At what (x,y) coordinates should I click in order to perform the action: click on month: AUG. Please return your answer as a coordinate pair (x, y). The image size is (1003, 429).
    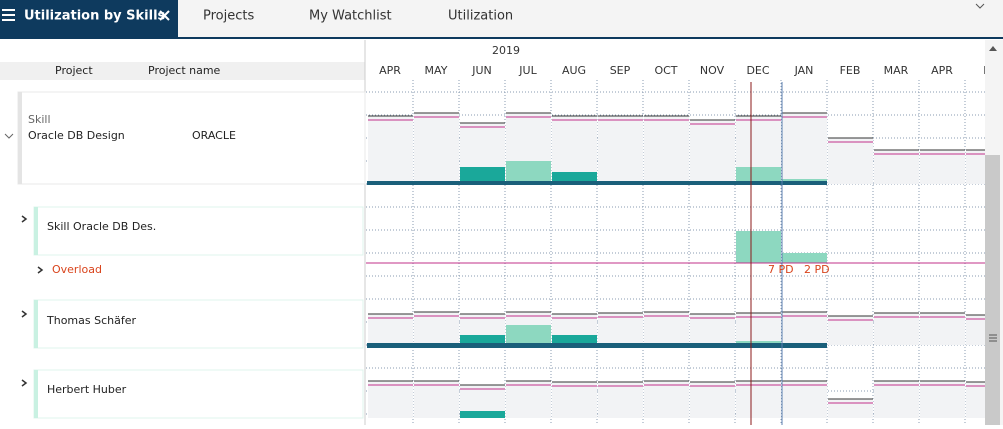
    Looking at the image, I should click on (574, 70).